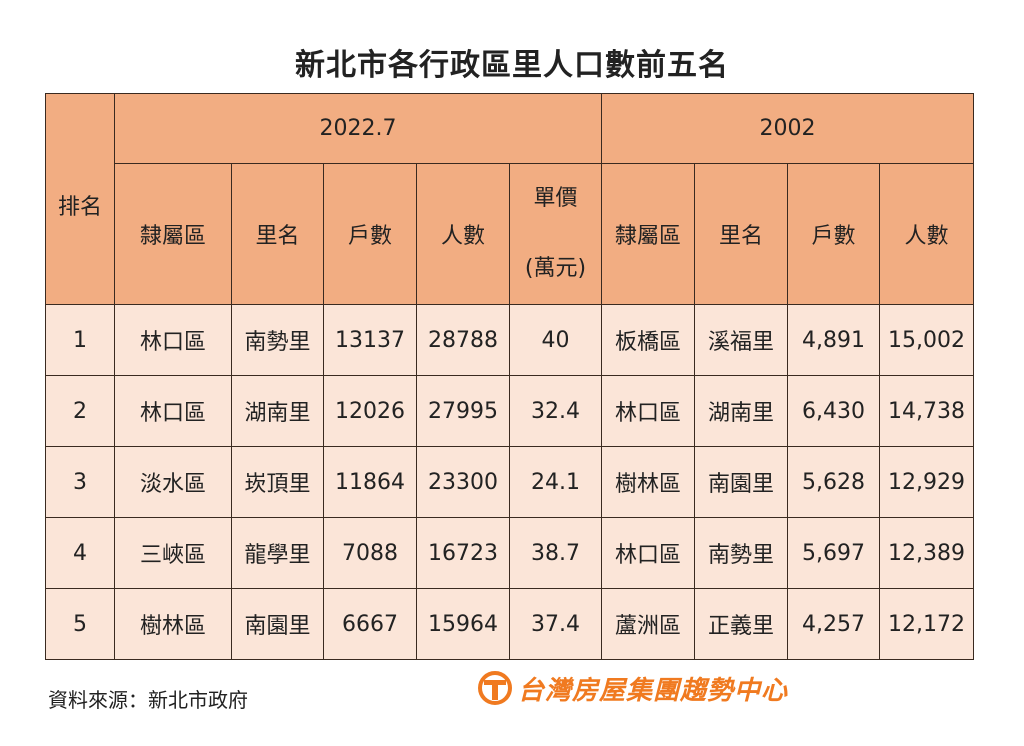 The image size is (1024, 746). I want to click on cell-households-b: 4,257, so click(834, 624).